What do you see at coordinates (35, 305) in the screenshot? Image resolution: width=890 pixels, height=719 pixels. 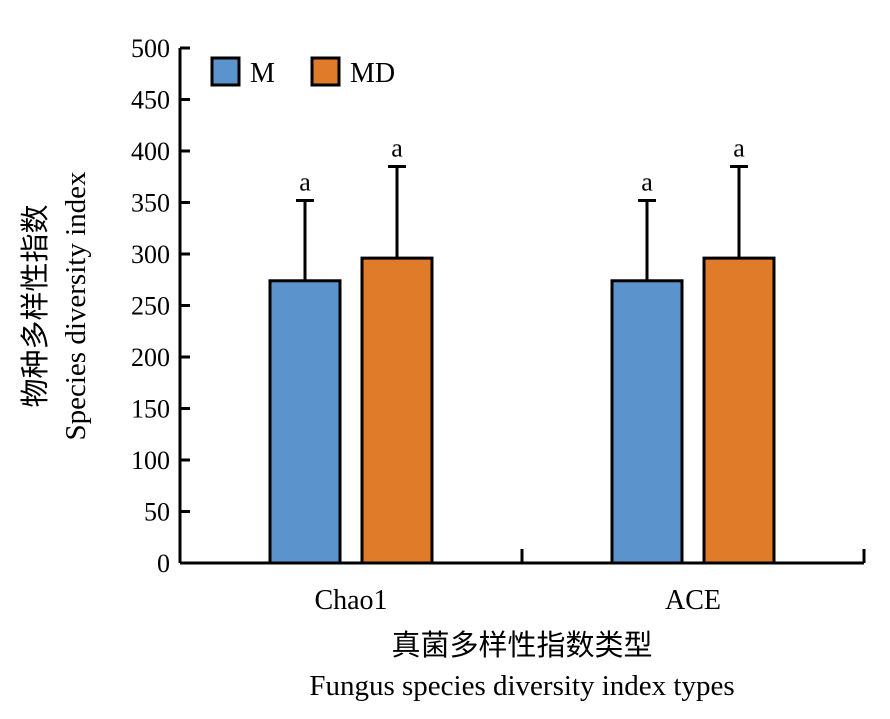 I see `y-axis-title-cn: 物种多样性指数` at bounding box center [35, 305].